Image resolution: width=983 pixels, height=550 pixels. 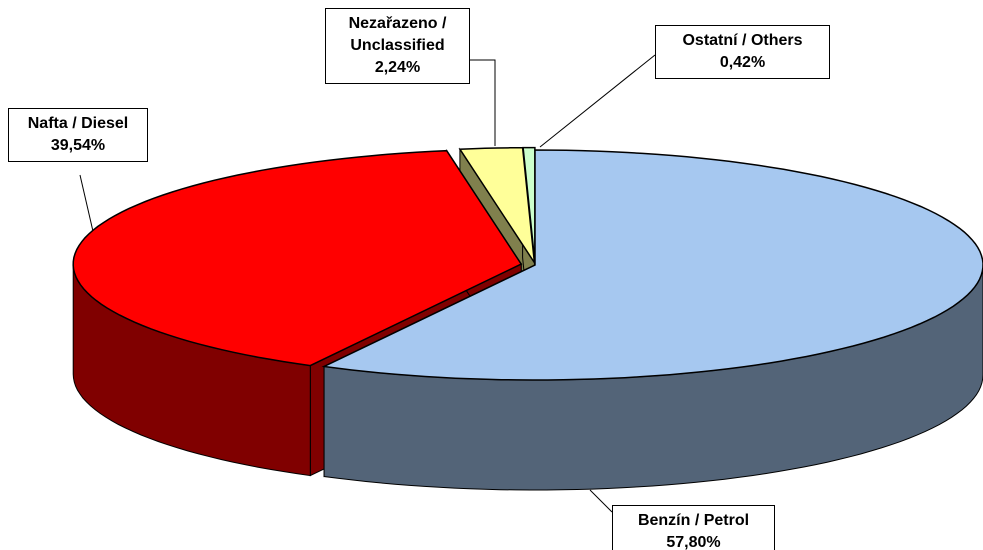 What do you see at coordinates (397, 67) in the screenshot?
I see `value-label: 2,24%` at bounding box center [397, 67].